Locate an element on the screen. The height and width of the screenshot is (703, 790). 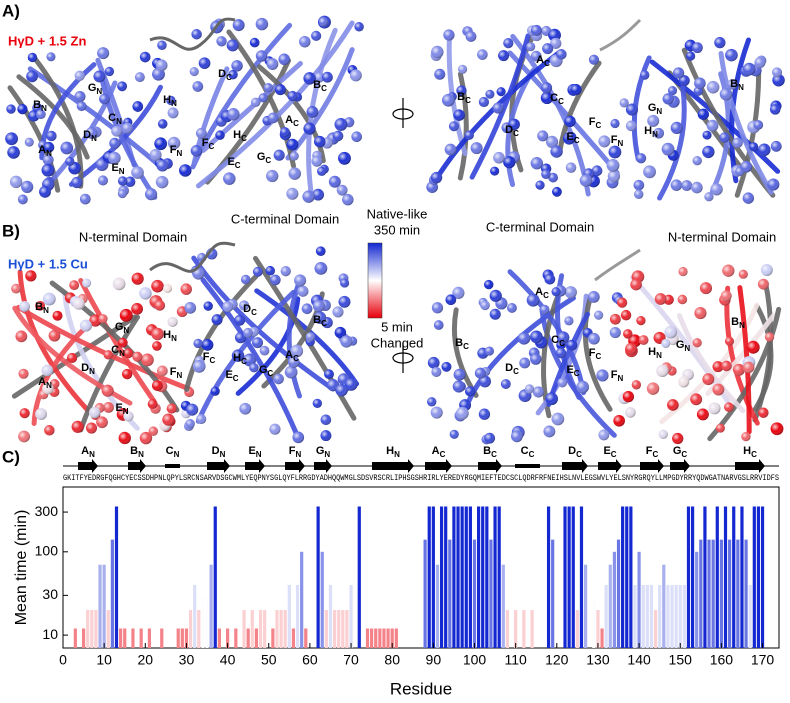
ss-arrow is located at coordinates (295, 466).